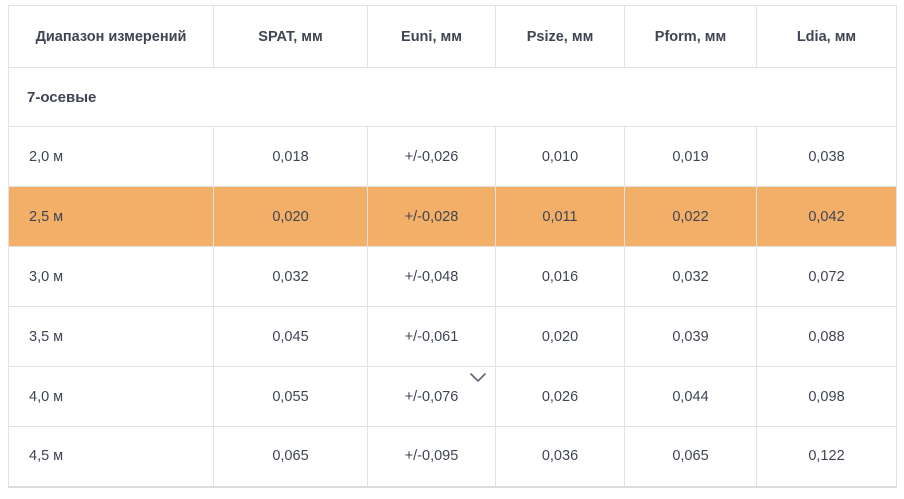 This screenshot has width=904, height=499. I want to click on cell-spat: 0,055, so click(290, 396).